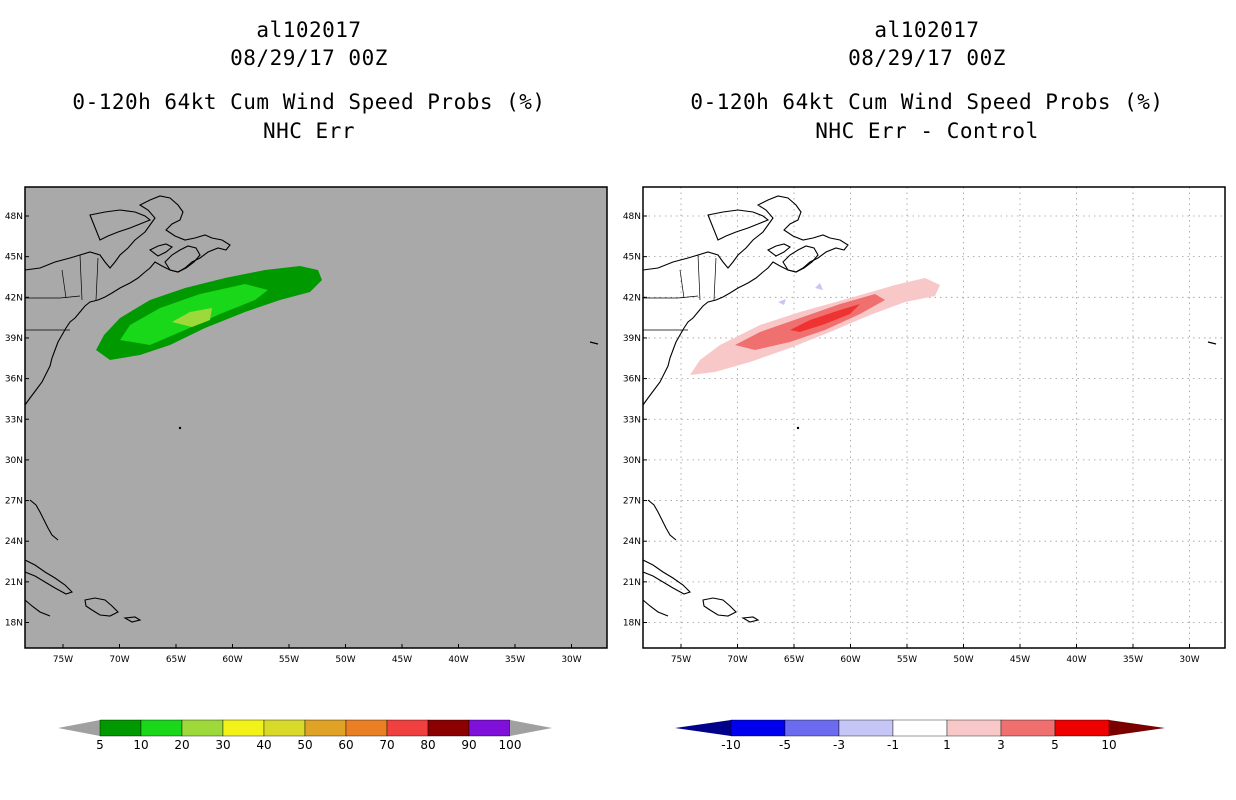  I want to click on panel-subtitle: NHC Err - Control, so click(927, 131).